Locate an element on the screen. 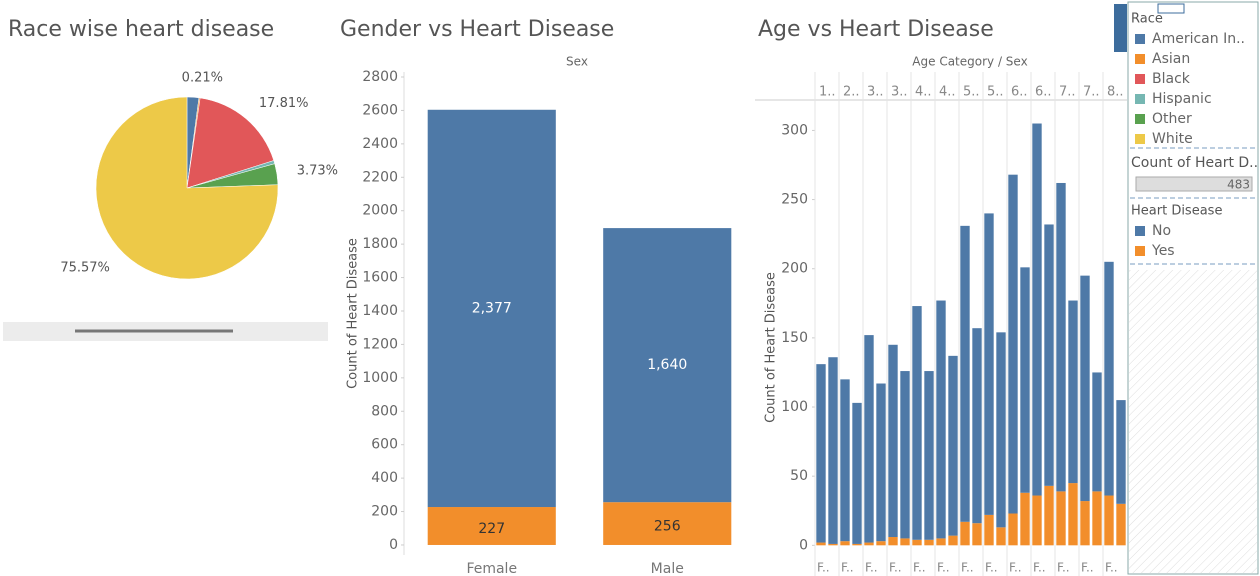 This screenshot has width=1260, height=576. chart-title: Gender vs Heart Disease is located at coordinates (477, 29).